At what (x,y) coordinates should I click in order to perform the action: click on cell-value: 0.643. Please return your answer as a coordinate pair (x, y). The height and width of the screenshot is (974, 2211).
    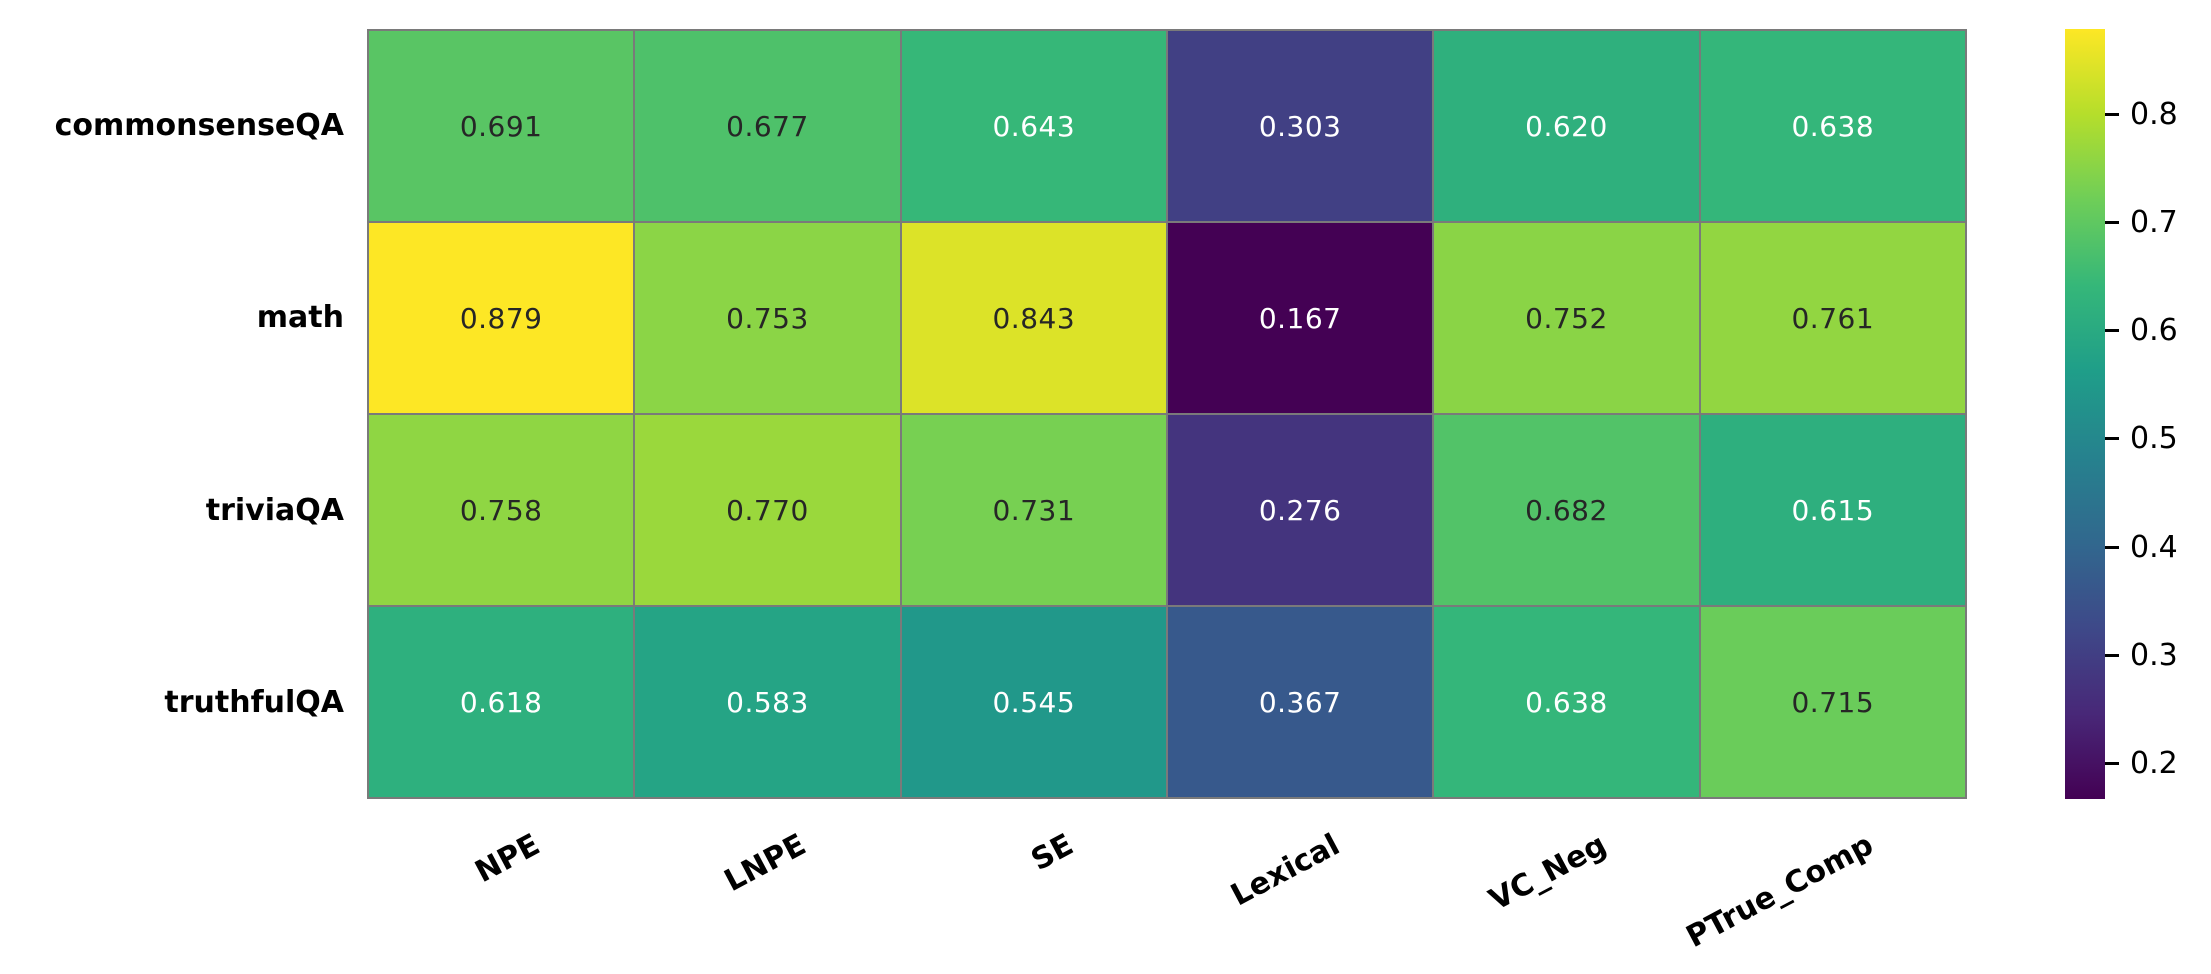
    Looking at the image, I should click on (1034, 126).